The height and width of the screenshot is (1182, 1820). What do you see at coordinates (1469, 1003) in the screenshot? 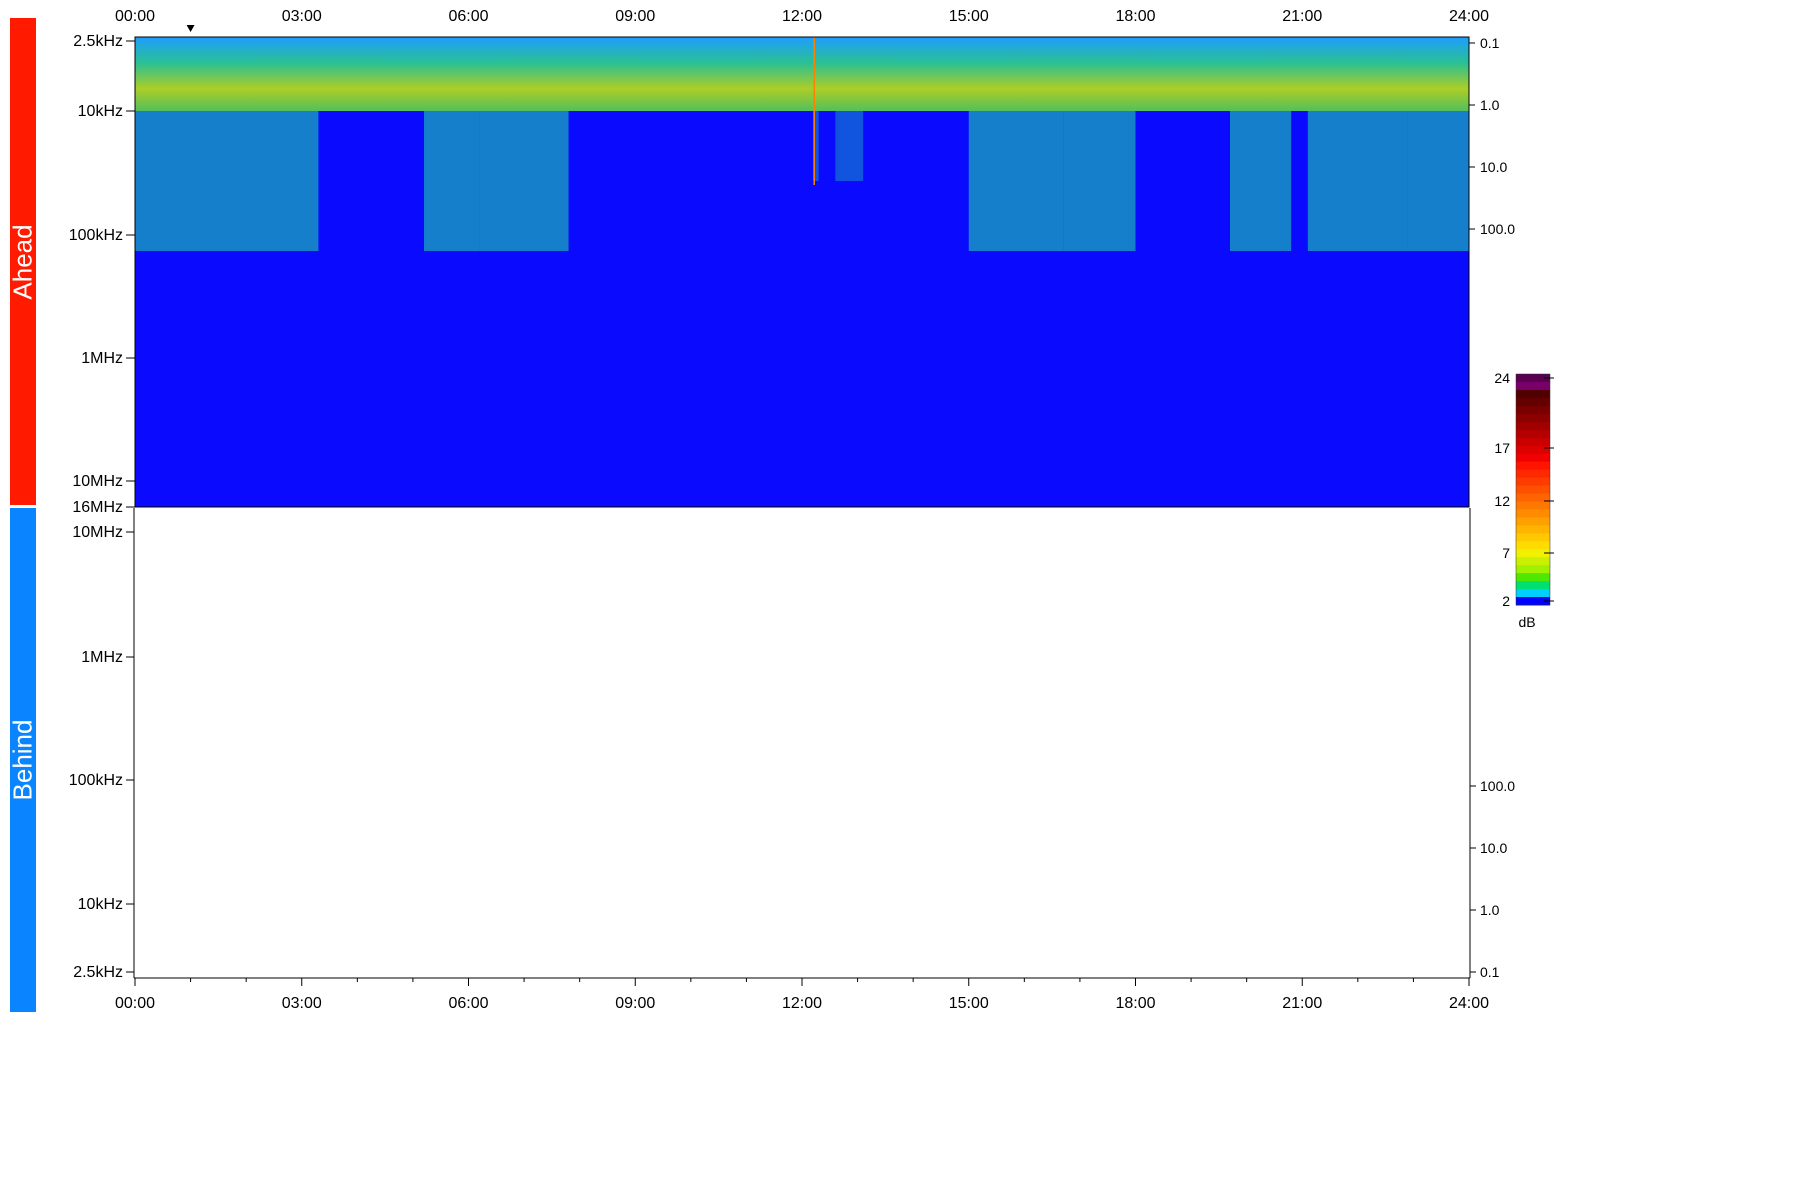
I see `x-tick-label-bottom: 24:00` at bounding box center [1469, 1003].